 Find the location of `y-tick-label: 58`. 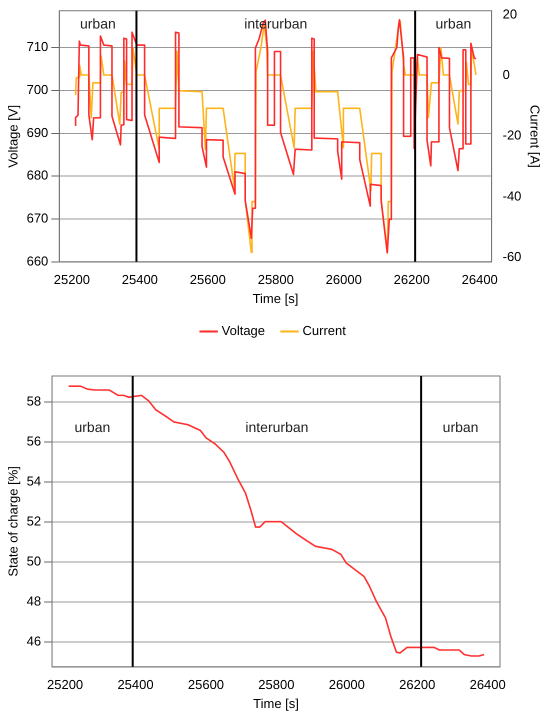

y-tick-label: 58 is located at coordinates (34, 401).